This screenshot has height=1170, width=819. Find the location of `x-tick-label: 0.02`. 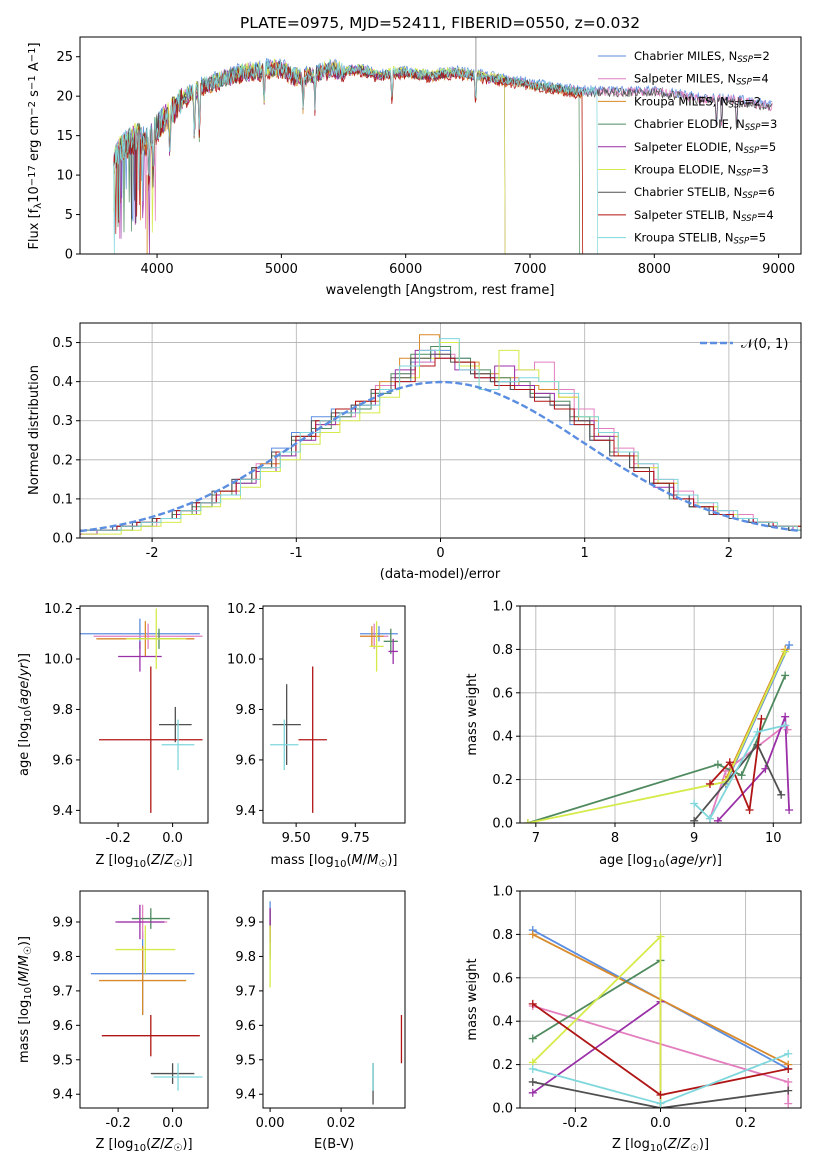

x-tick-label: 0.02 is located at coordinates (341, 1123).